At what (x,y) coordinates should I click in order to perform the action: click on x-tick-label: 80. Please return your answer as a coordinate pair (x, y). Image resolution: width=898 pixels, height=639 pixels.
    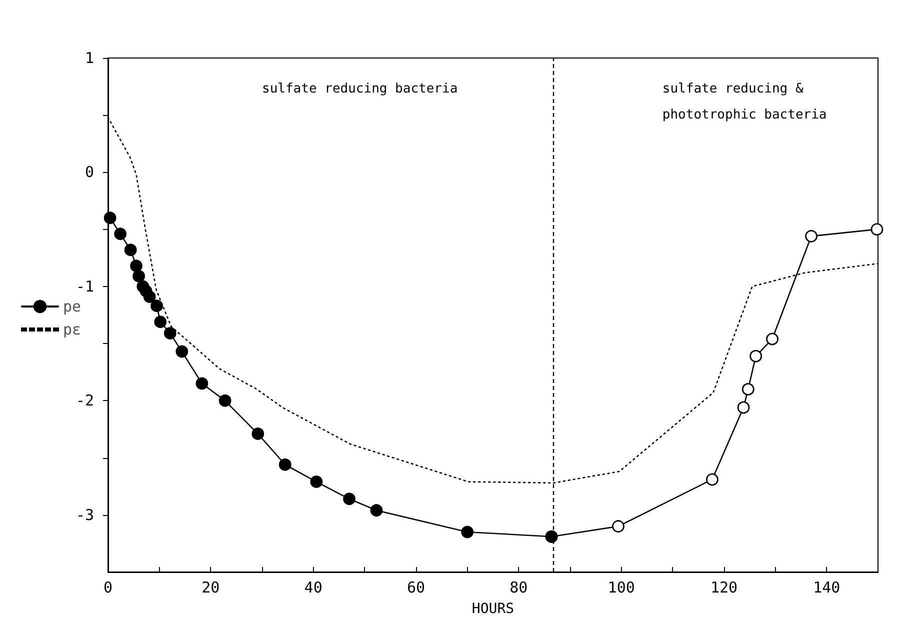
    Looking at the image, I should click on (519, 587).